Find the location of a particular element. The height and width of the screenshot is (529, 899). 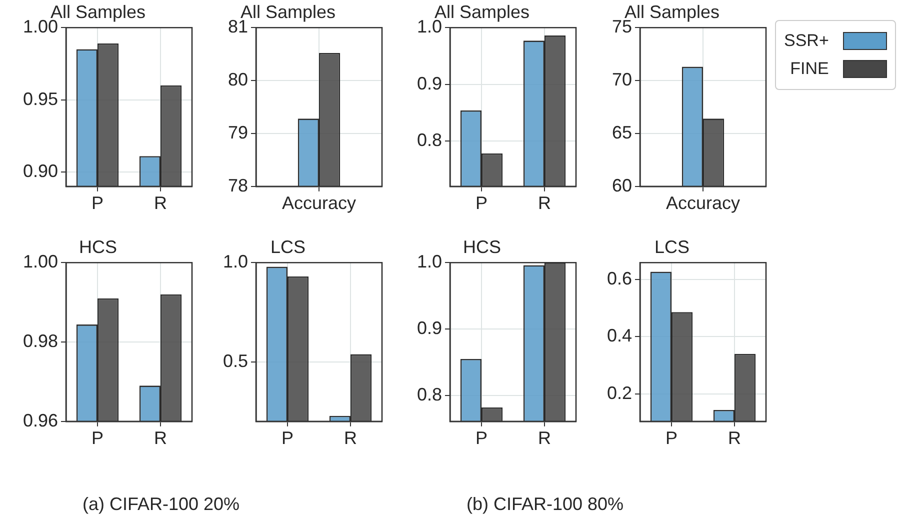

y-tick-label: 0.5 is located at coordinates (235, 360).